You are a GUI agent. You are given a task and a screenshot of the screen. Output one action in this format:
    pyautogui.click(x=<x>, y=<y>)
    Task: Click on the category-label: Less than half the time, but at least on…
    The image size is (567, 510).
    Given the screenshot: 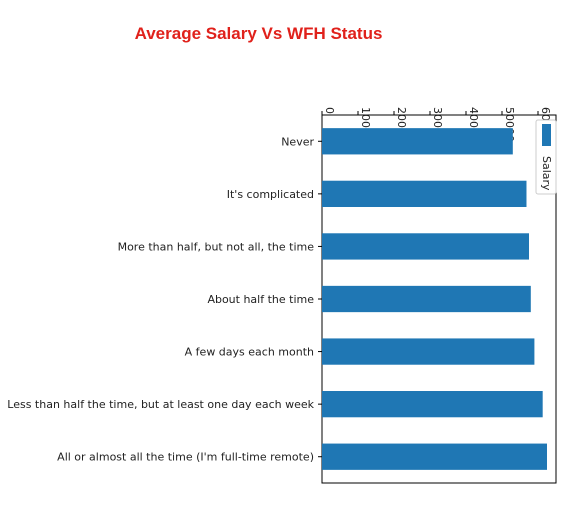 What is the action you would take?
    pyautogui.click(x=160, y=404)
    